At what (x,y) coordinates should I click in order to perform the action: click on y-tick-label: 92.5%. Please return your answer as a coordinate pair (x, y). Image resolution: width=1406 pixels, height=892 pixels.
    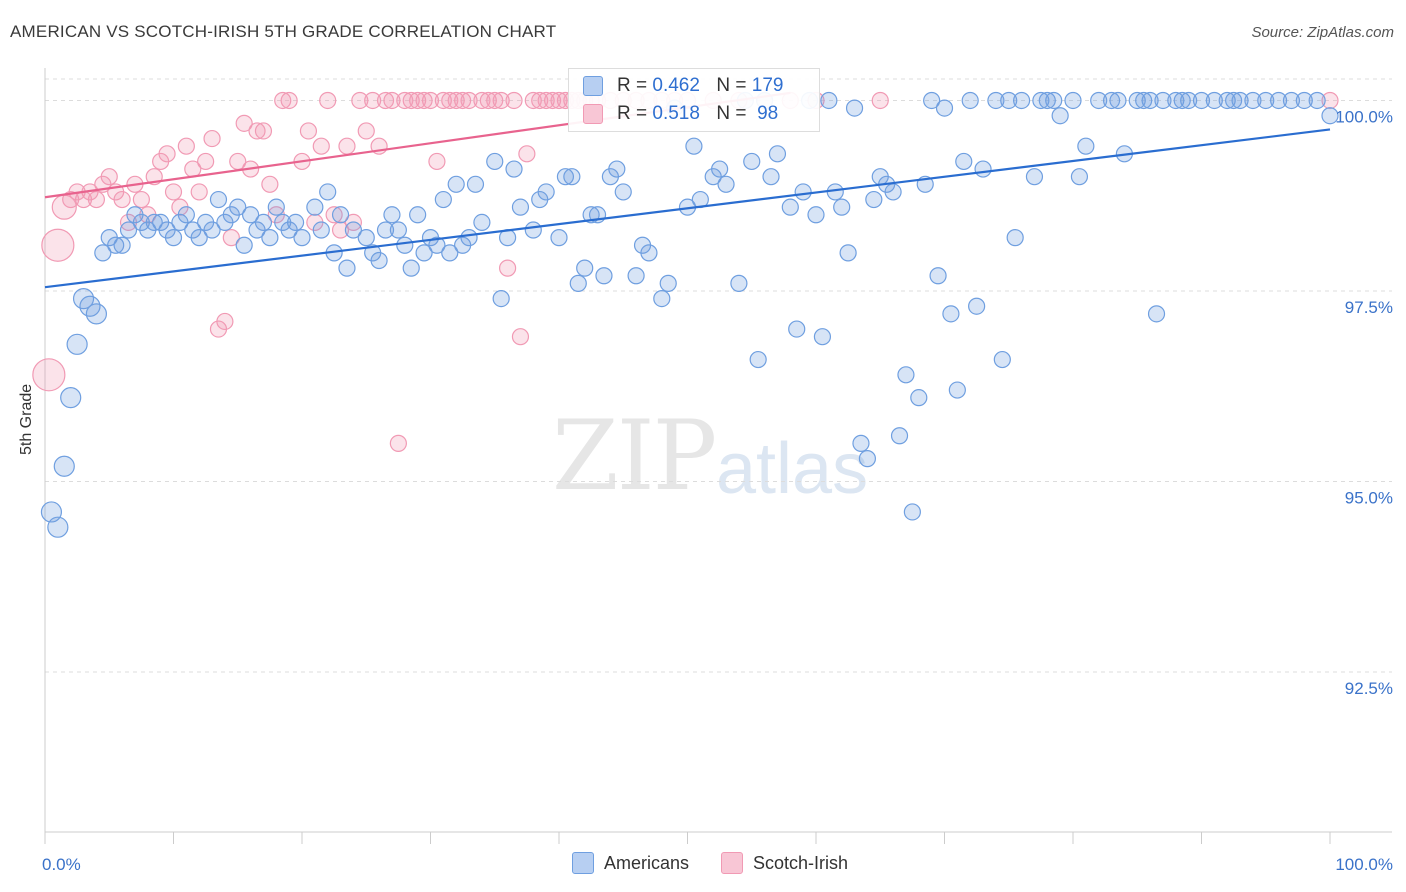
    Looking at the image, I should click on (1369, 688).